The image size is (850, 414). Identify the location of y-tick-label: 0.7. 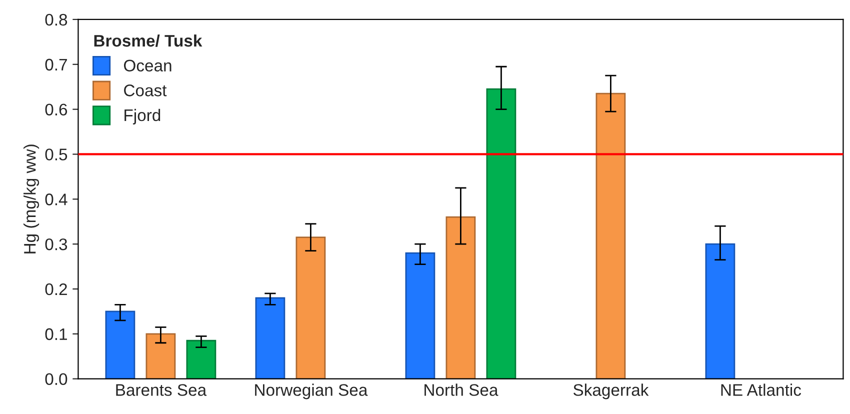
(56, 64).